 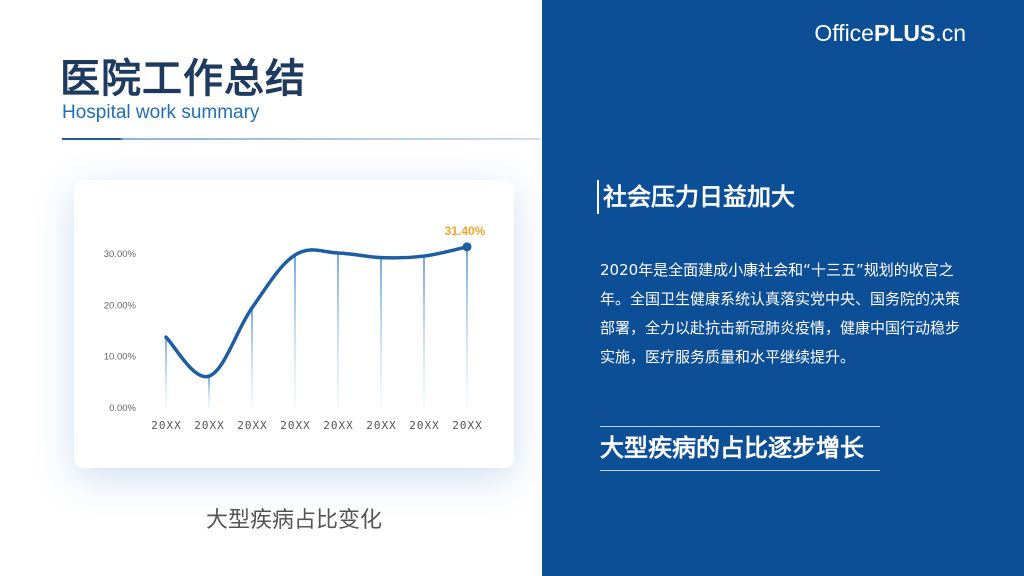 I want to click on chart-caption: 大型疾病占比变化, so click(x=293, y=520).